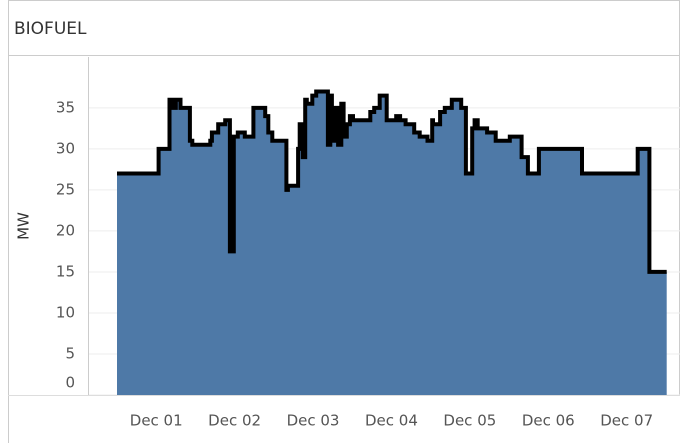  Describe the element at coordinates (24, 226) in the screenshot. I see `y-axis-label: MW` at that location.